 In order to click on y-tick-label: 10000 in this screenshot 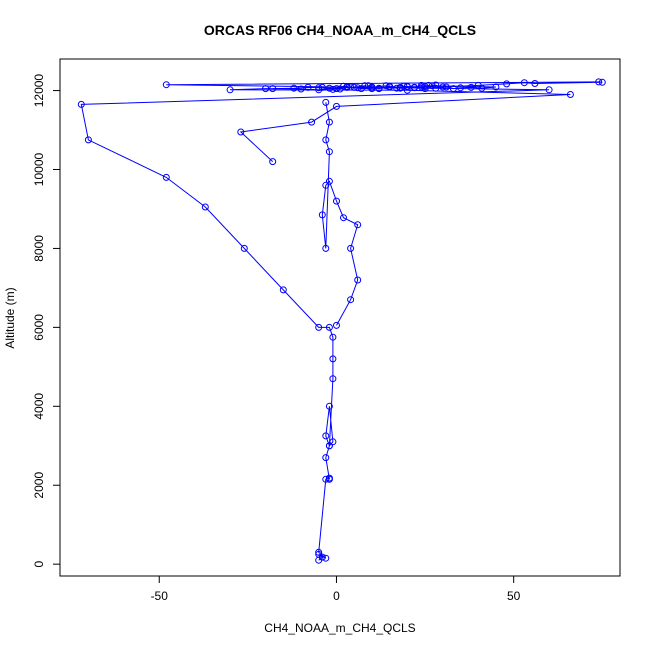, I will do `click(39, 169)`.